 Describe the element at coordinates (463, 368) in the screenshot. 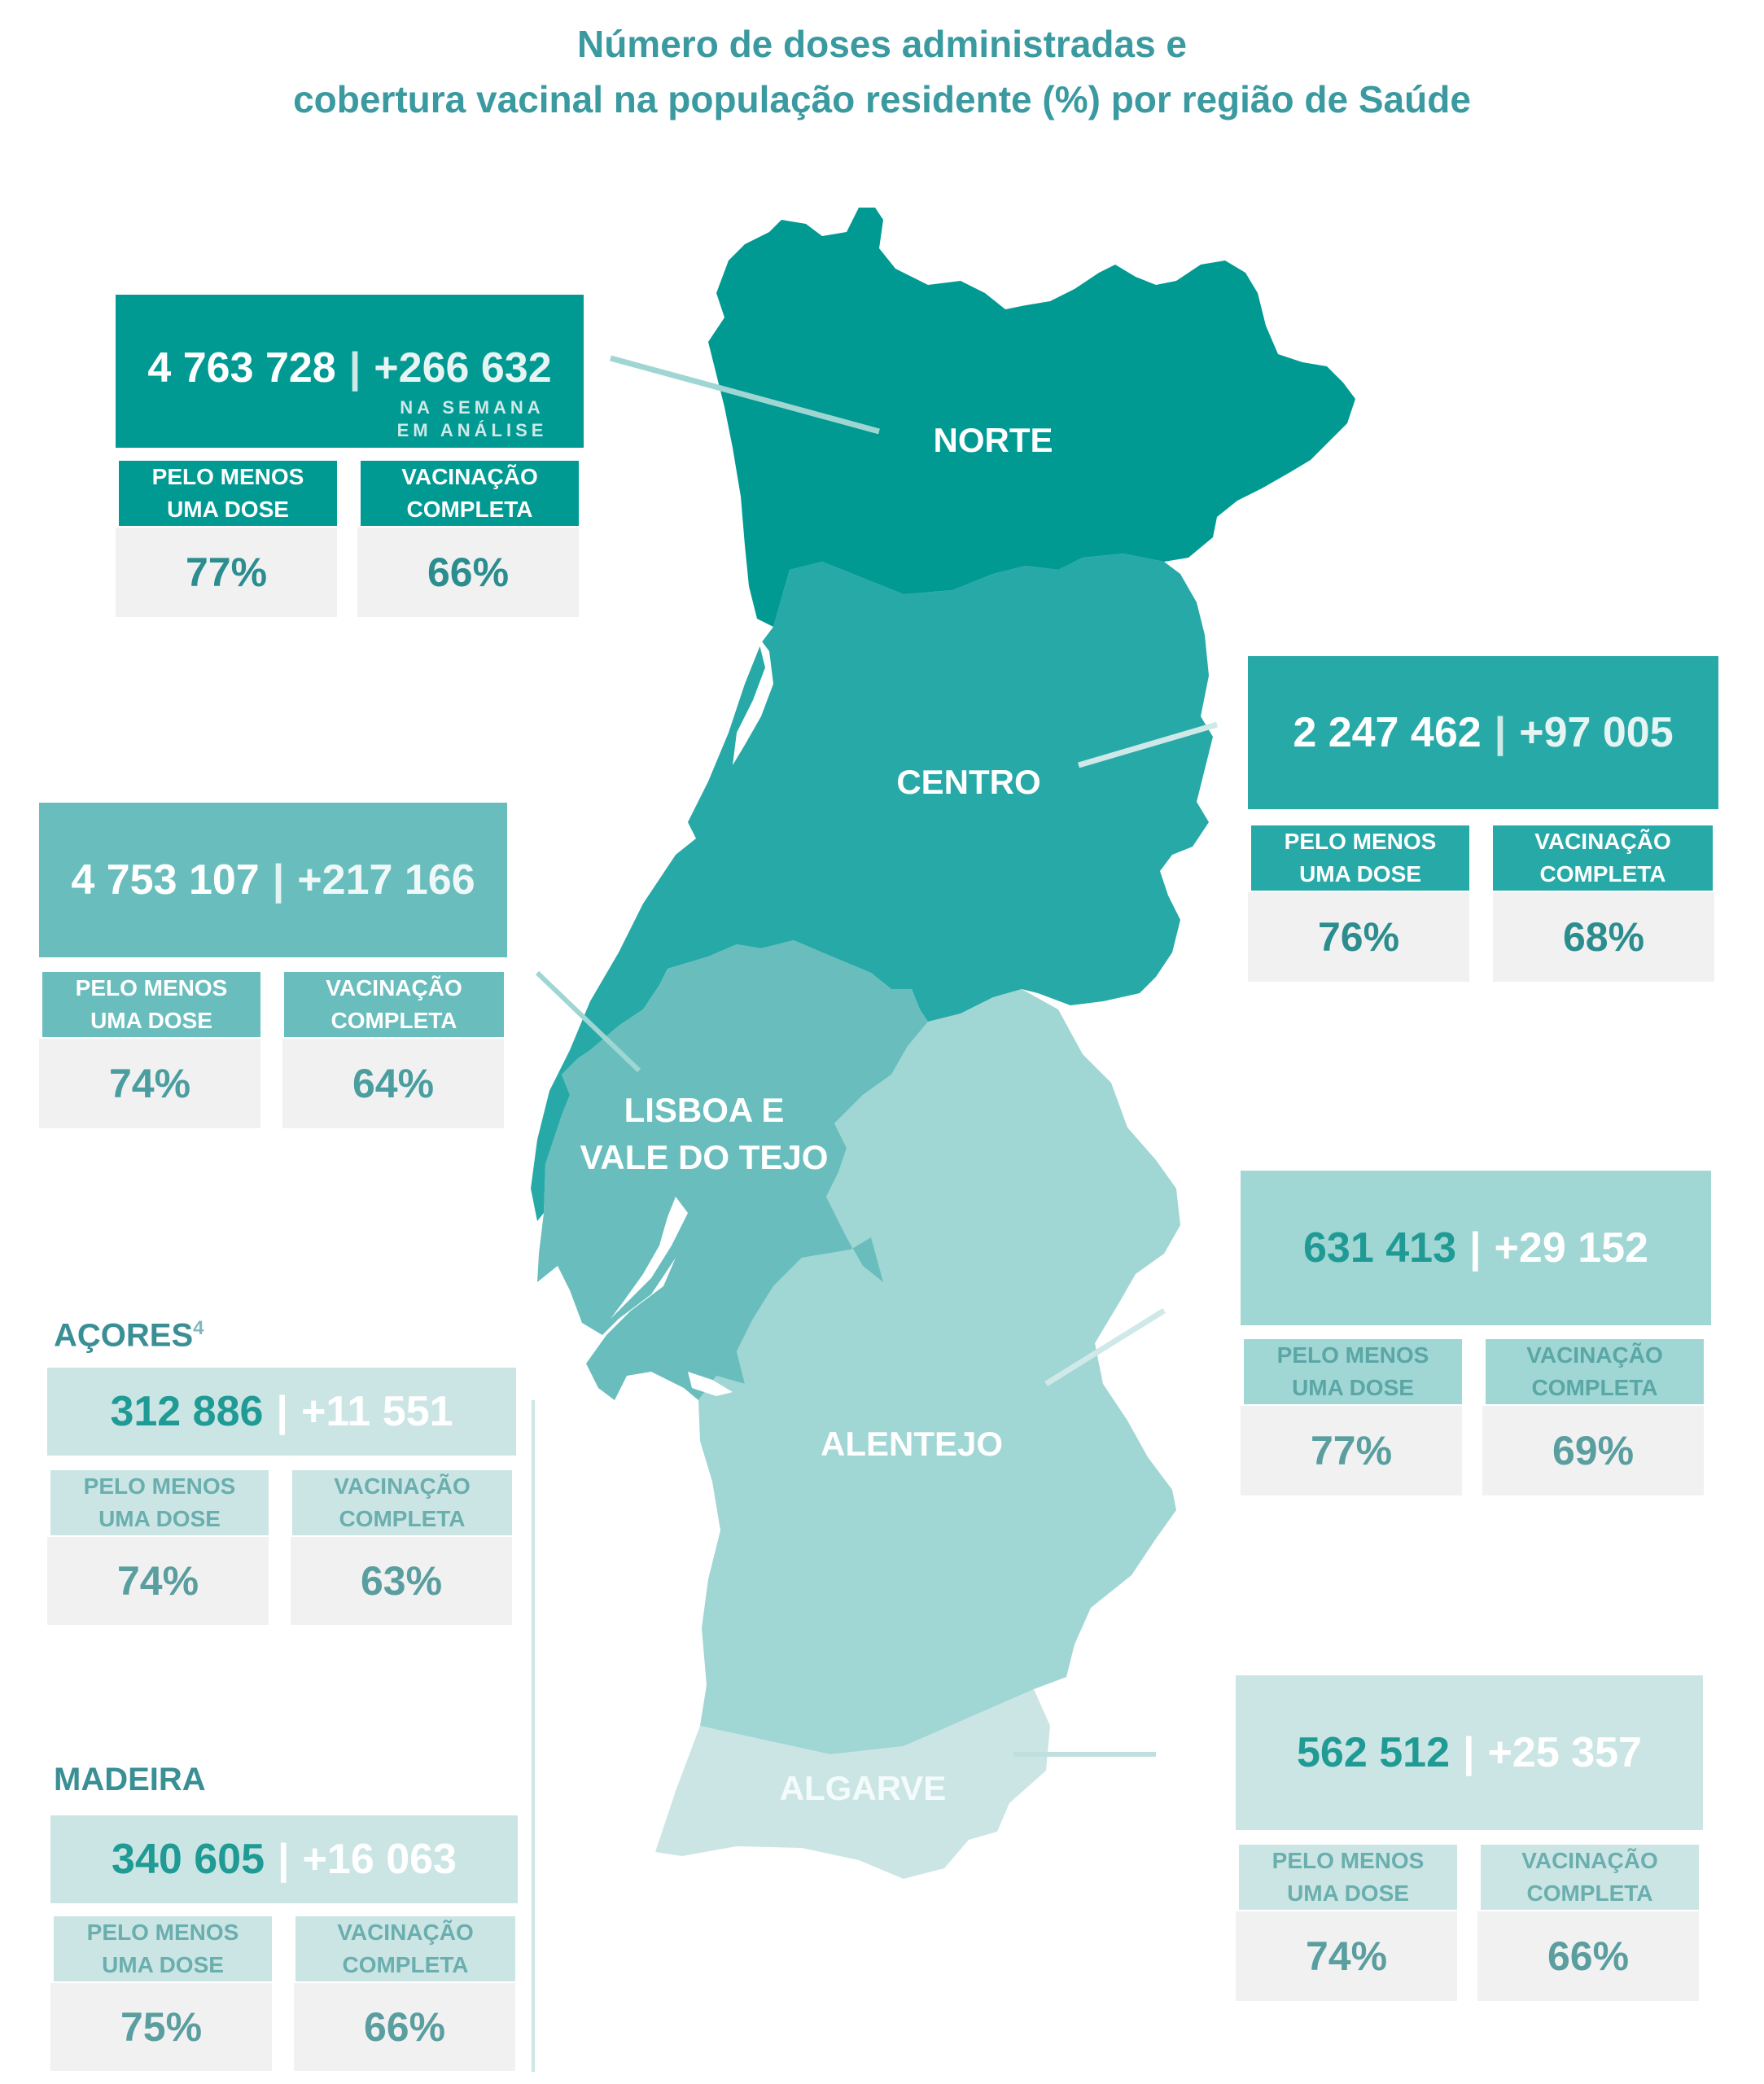

I see `norte-delta: +266 632` at that location.